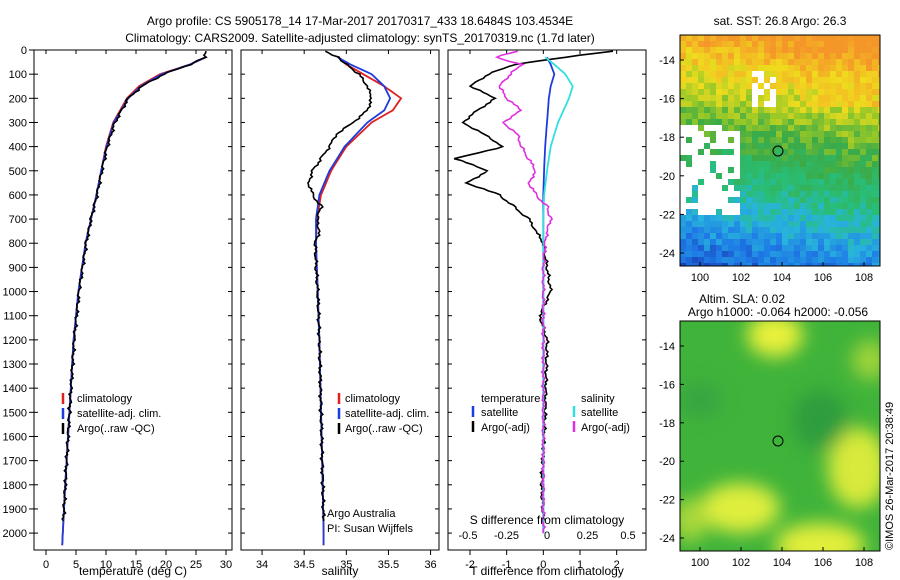 This screenshot has width=900, height=580. Describe the element at coordinates (18, 220) in the screenshot. I see `depth-tick-label: 700` at that location.